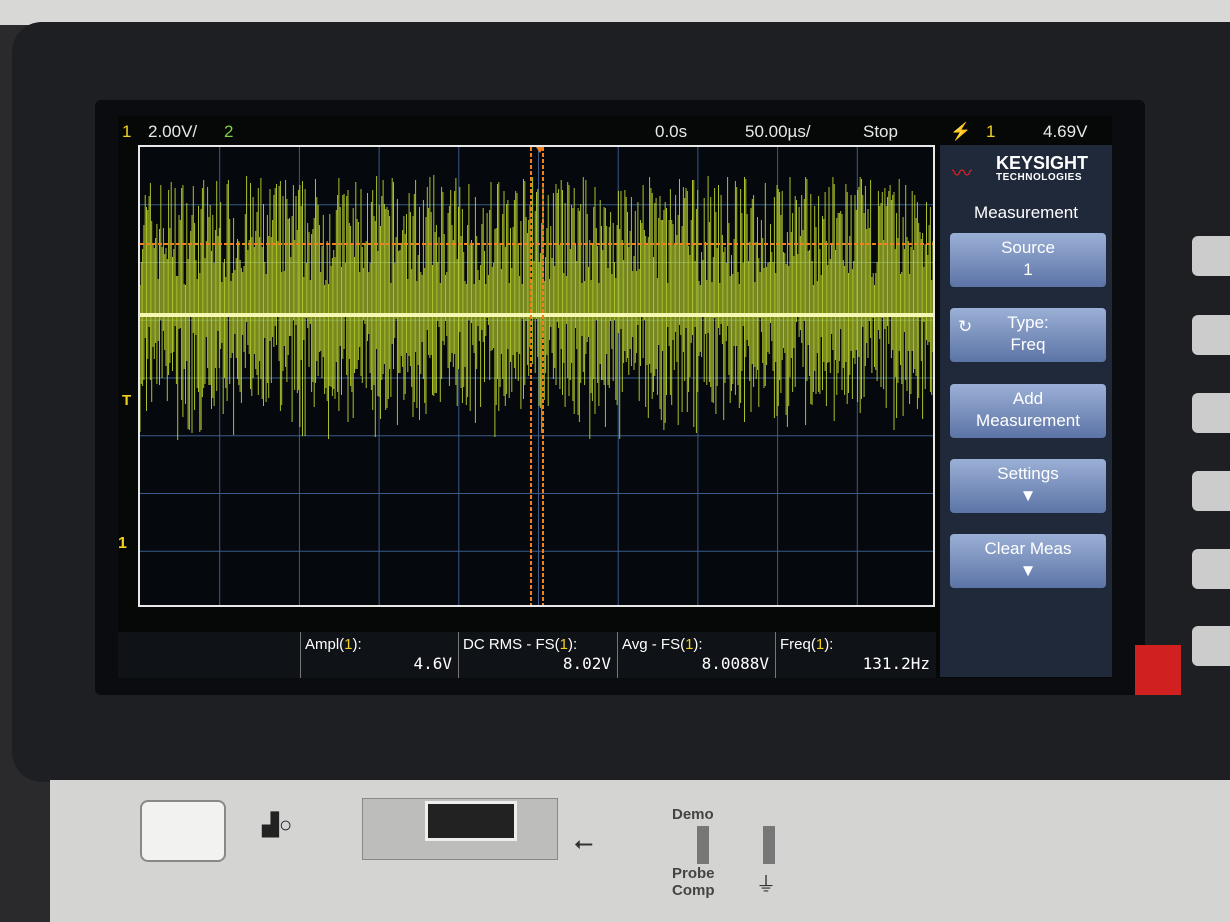  Describe the element at coordinates (1042, 168) in the screenshot. I see `brand-logo: KEYSIGHT TECHNOLOGIES` at that location.